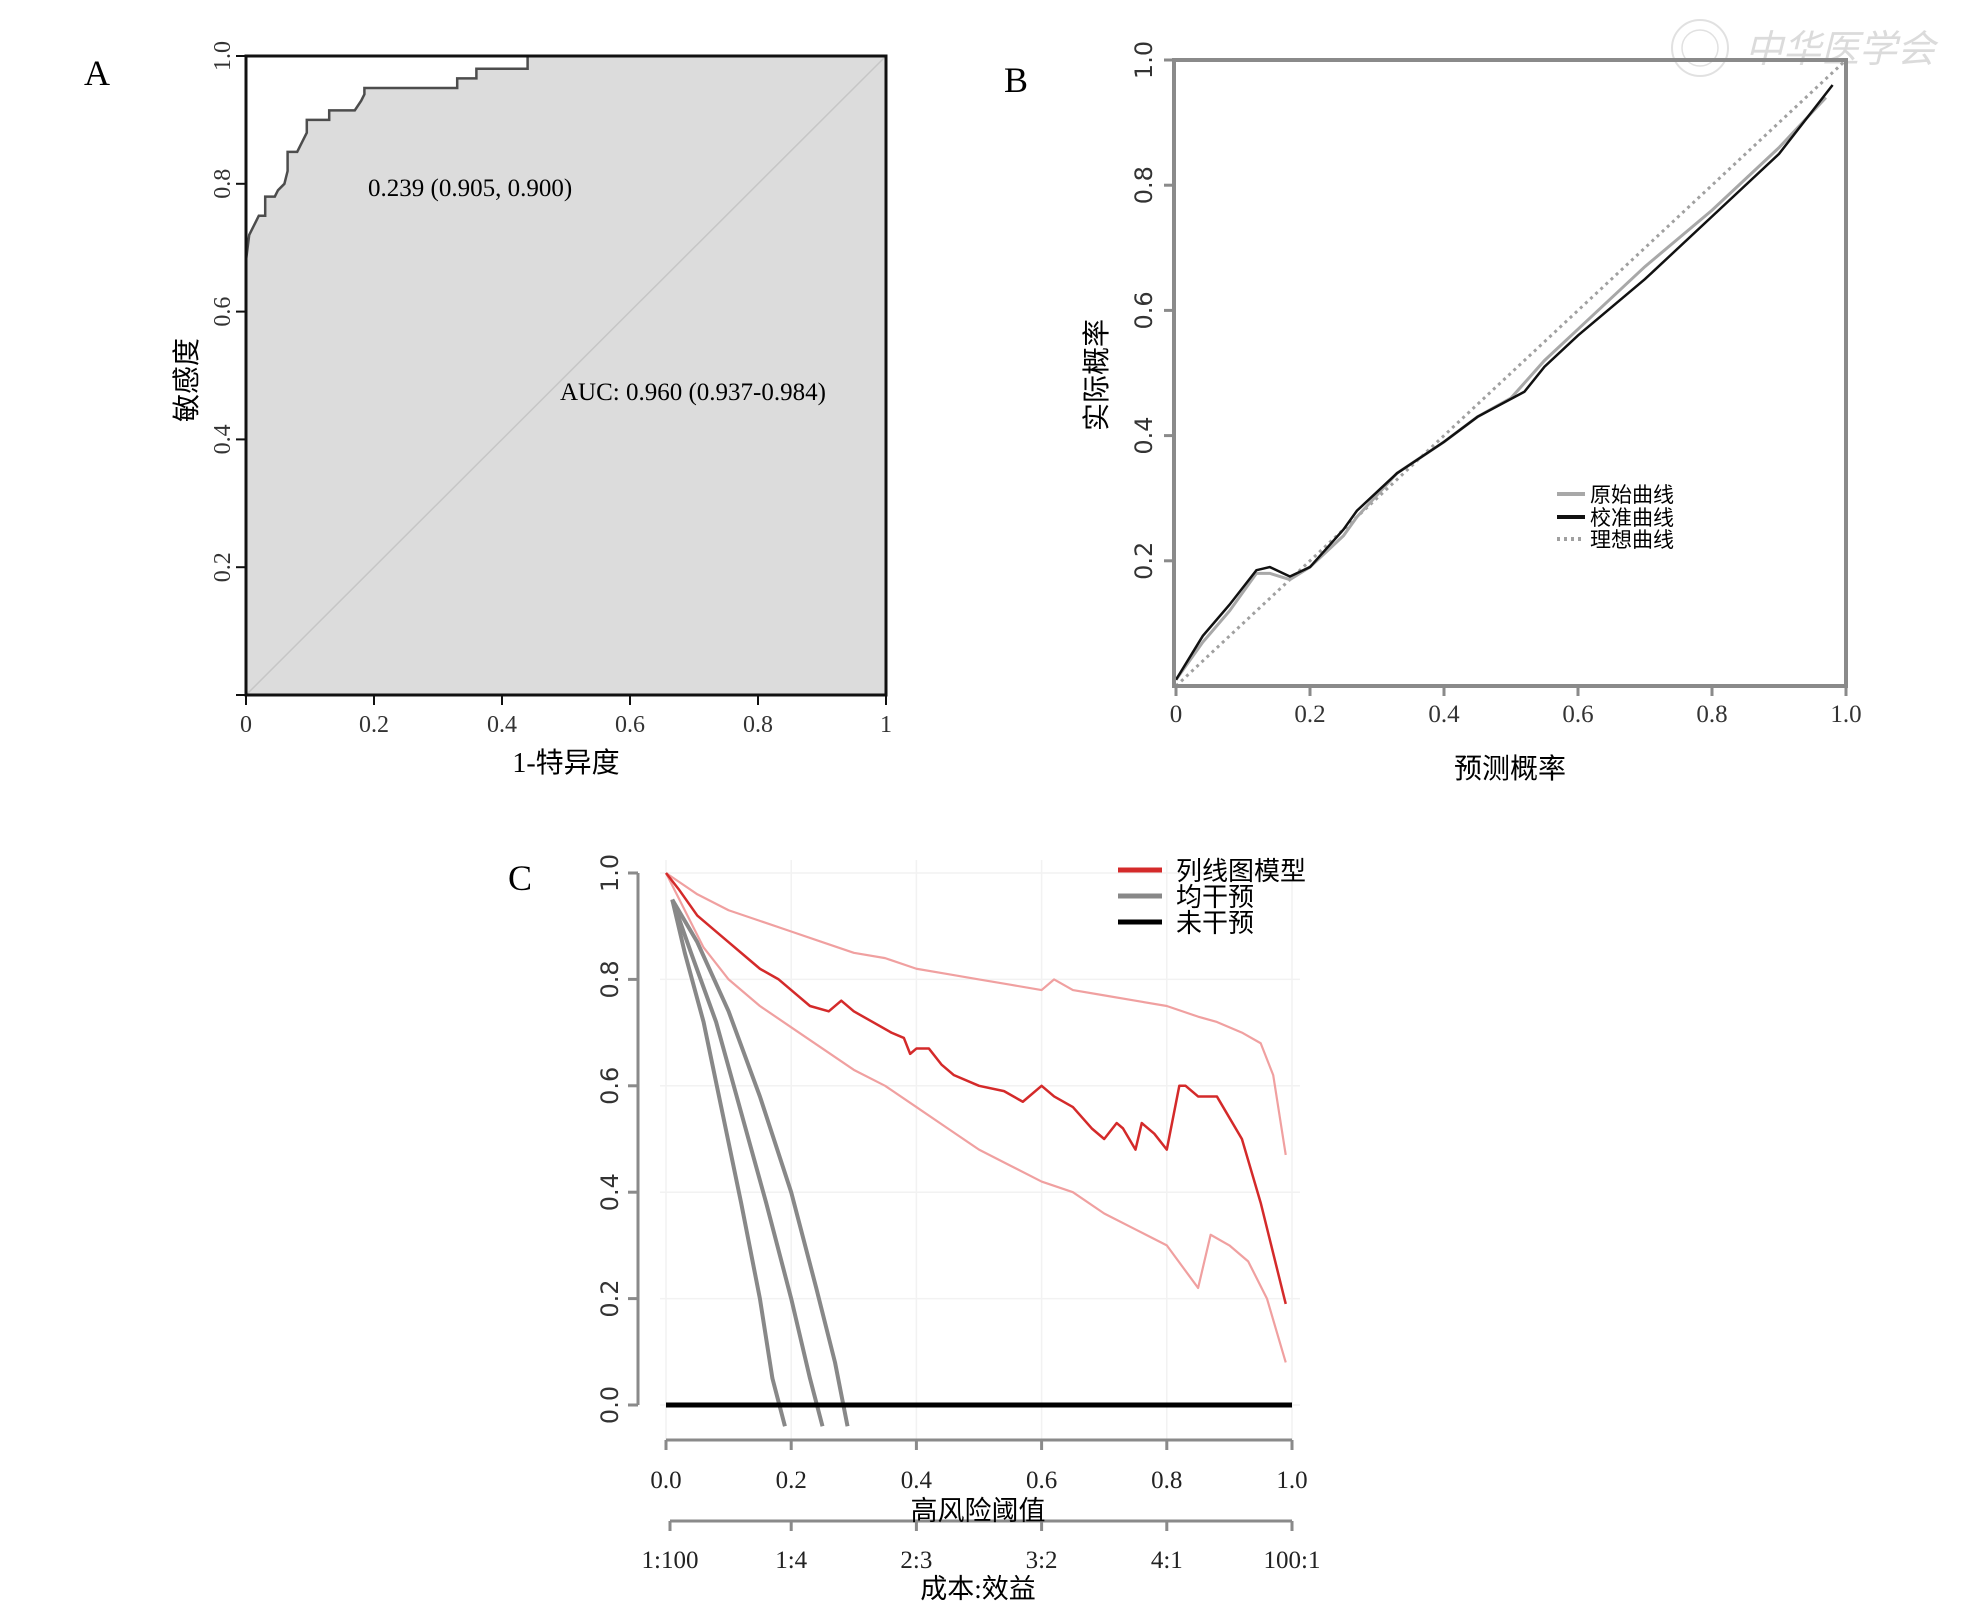 The width and height of the screenshot is (1978, 1619). Describe the element at coordinates (565, 763) in the screenshot. I see `roc-x-axis-label: 1-特异度` at that location.